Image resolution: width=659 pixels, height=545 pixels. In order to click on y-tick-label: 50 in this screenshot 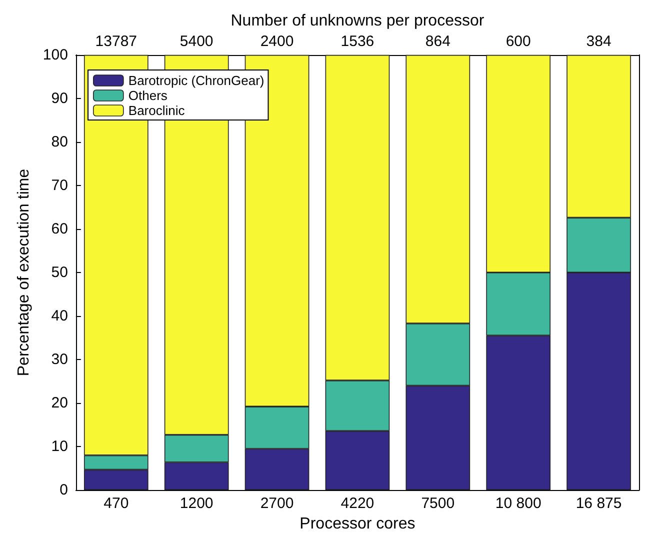, I will do `click(59, 272)`.